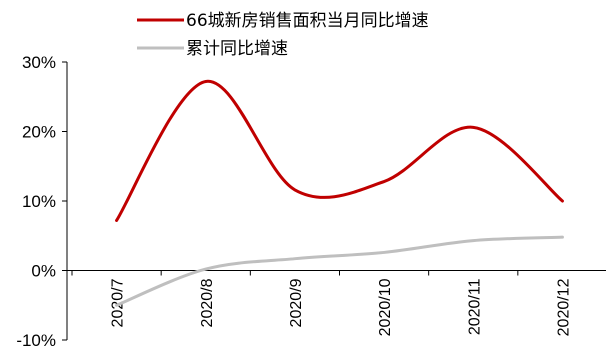  I want to click on y-tick-label: 10%, so click(39, 201).